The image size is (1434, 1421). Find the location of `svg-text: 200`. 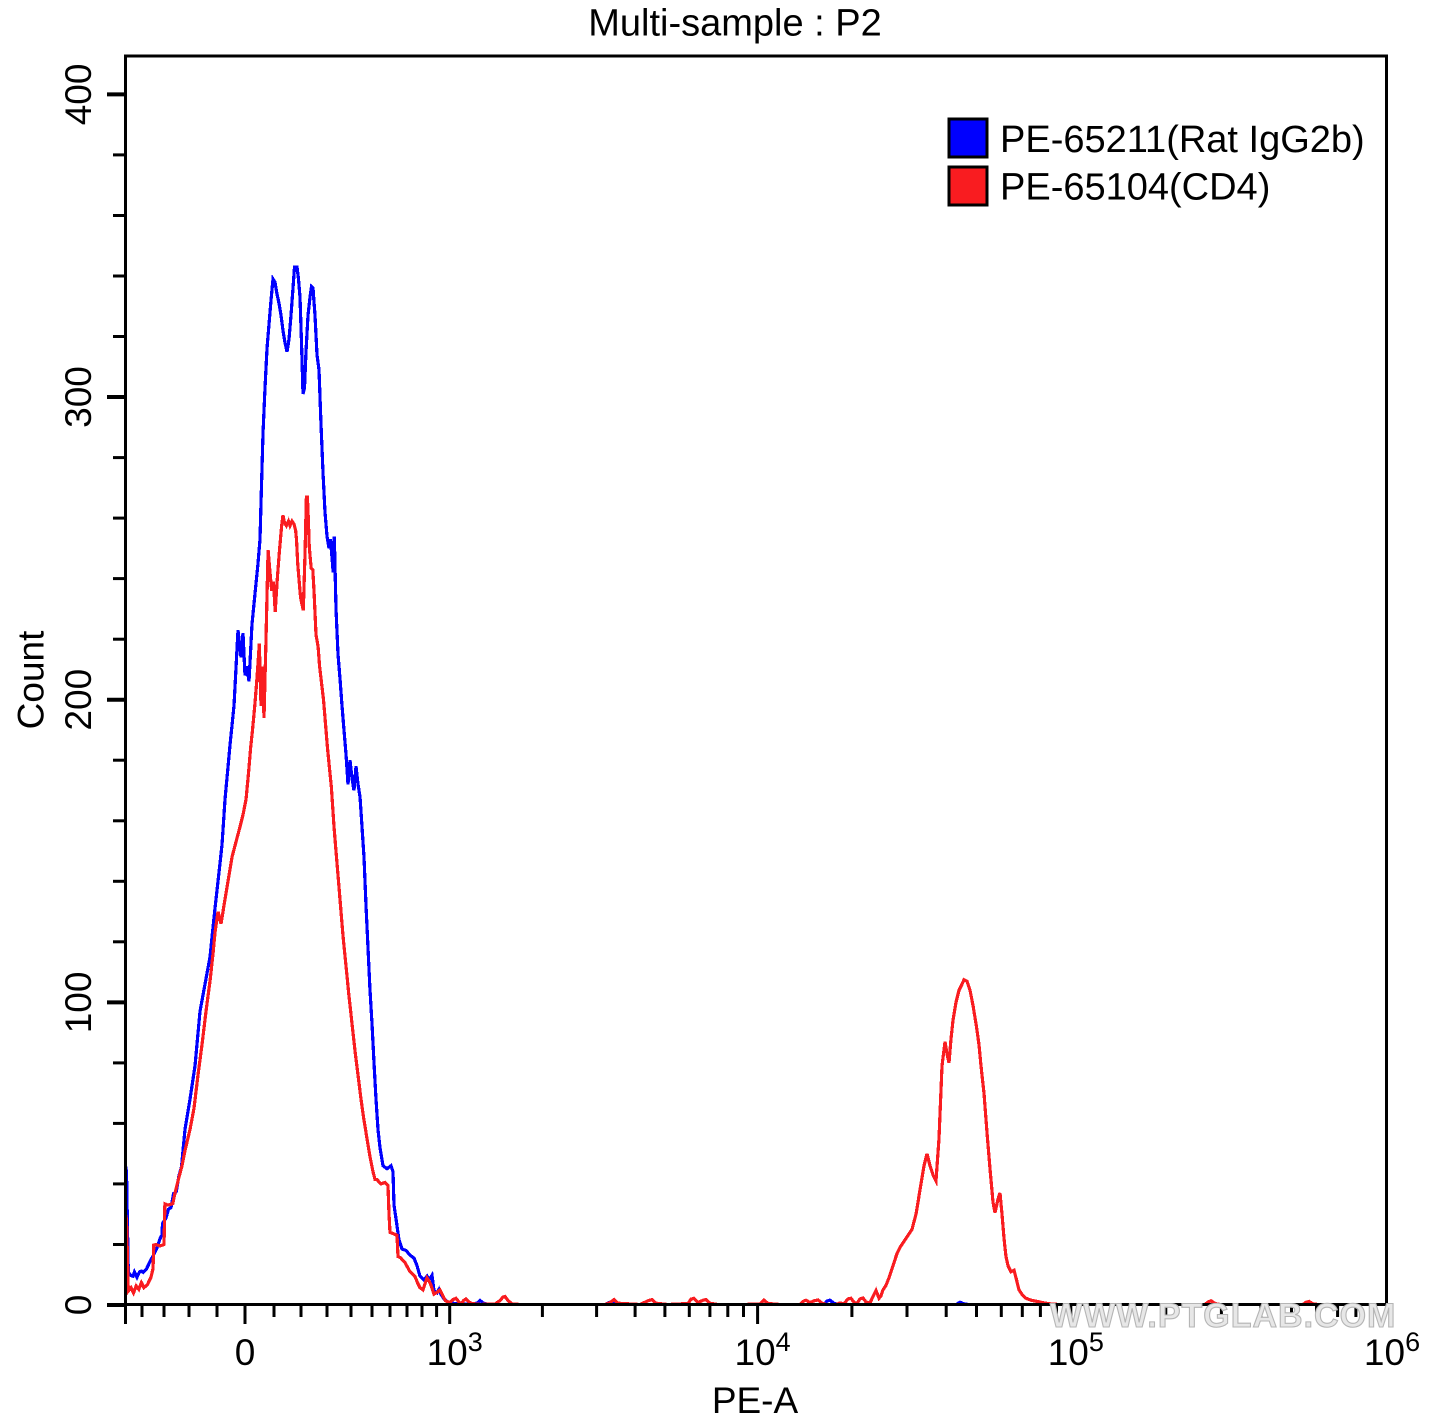

svg-text: 200 is located at coordinates (78, 700).